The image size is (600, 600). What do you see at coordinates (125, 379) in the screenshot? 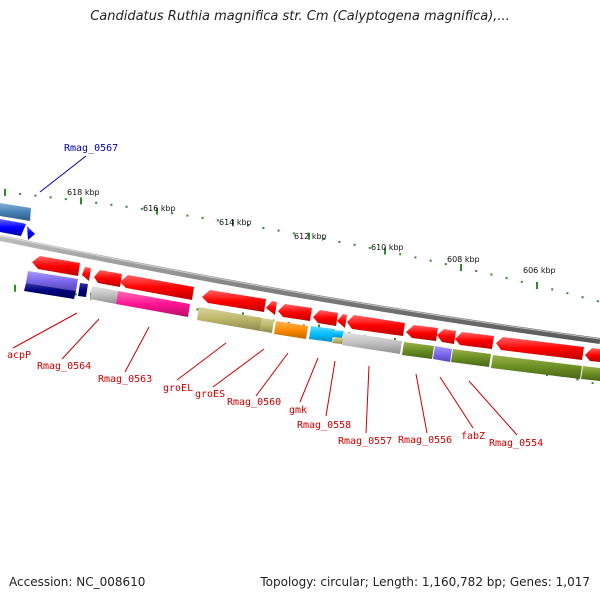
I see `gene-label-rmag-0563: Rmag_0563` at bounding box center [125, 379].